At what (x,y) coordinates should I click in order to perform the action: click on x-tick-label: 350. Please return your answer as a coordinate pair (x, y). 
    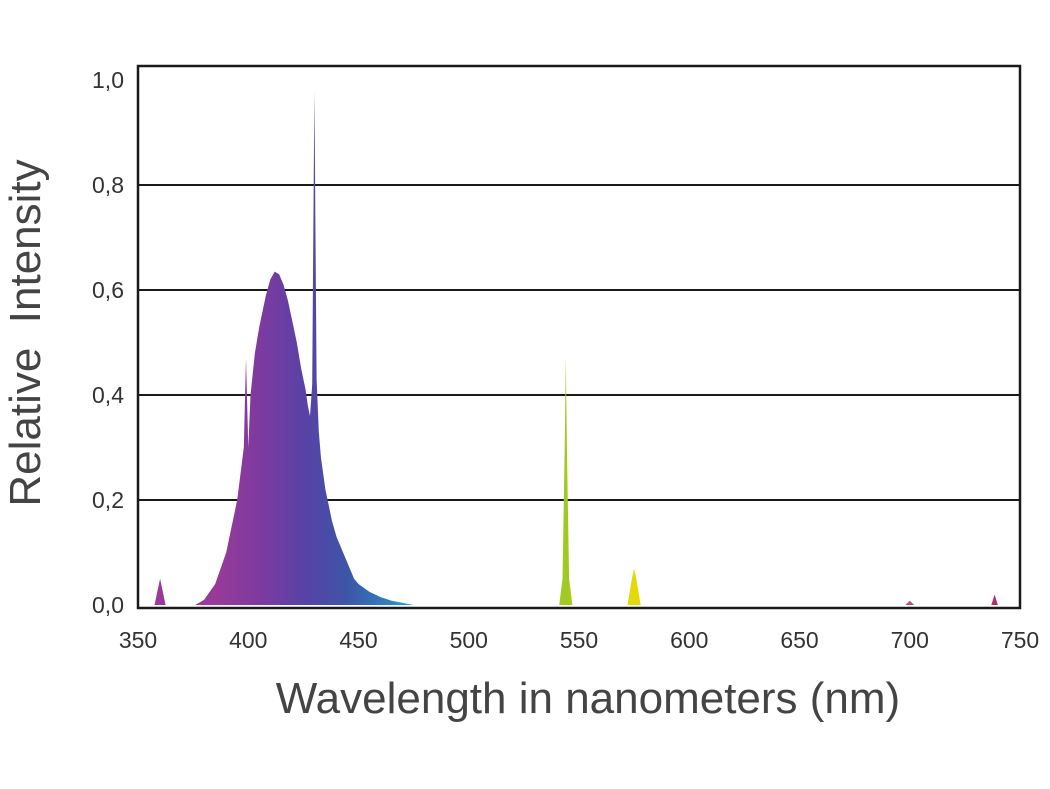
    Looking at the image, I should click on (138, 640).